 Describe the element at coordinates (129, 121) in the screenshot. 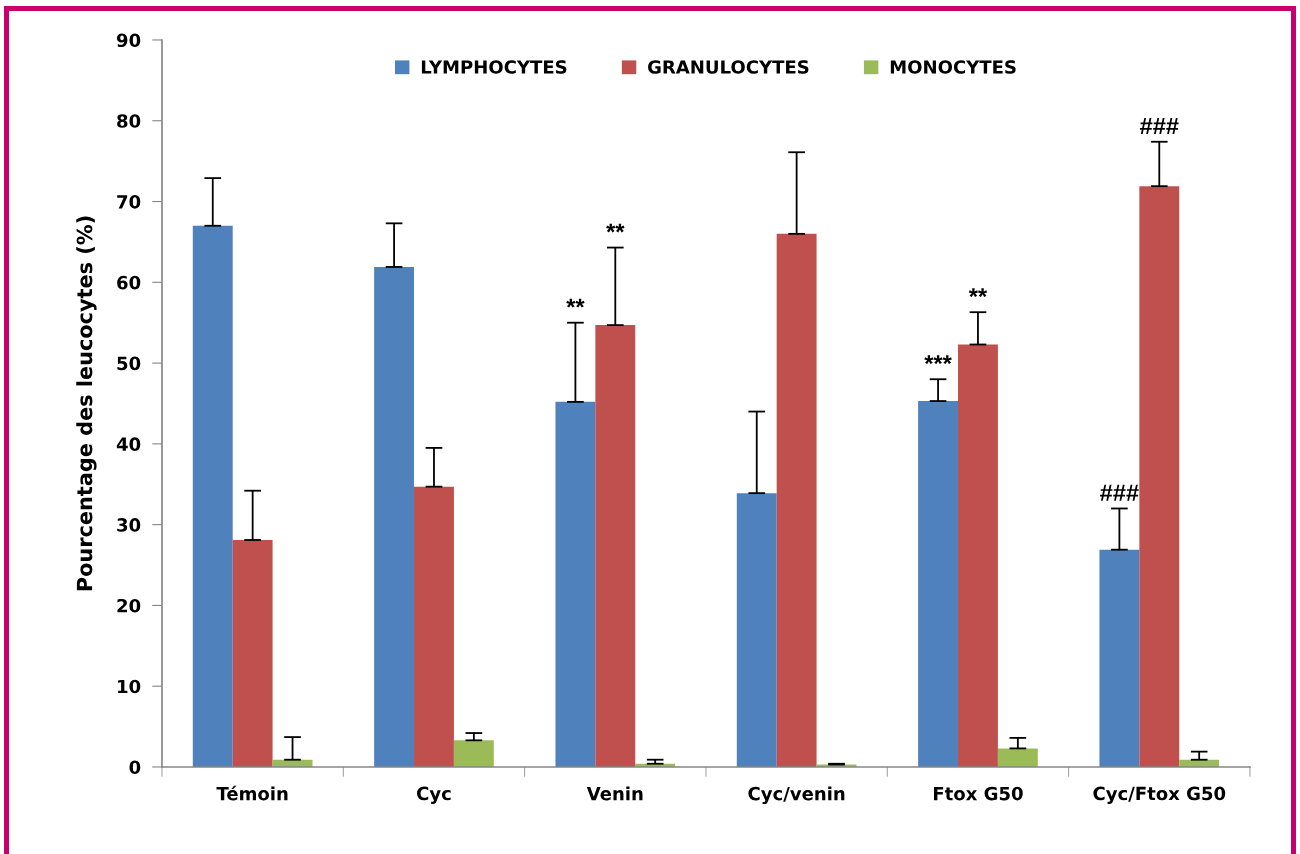

I see `y-tick-label: 80` at that location.